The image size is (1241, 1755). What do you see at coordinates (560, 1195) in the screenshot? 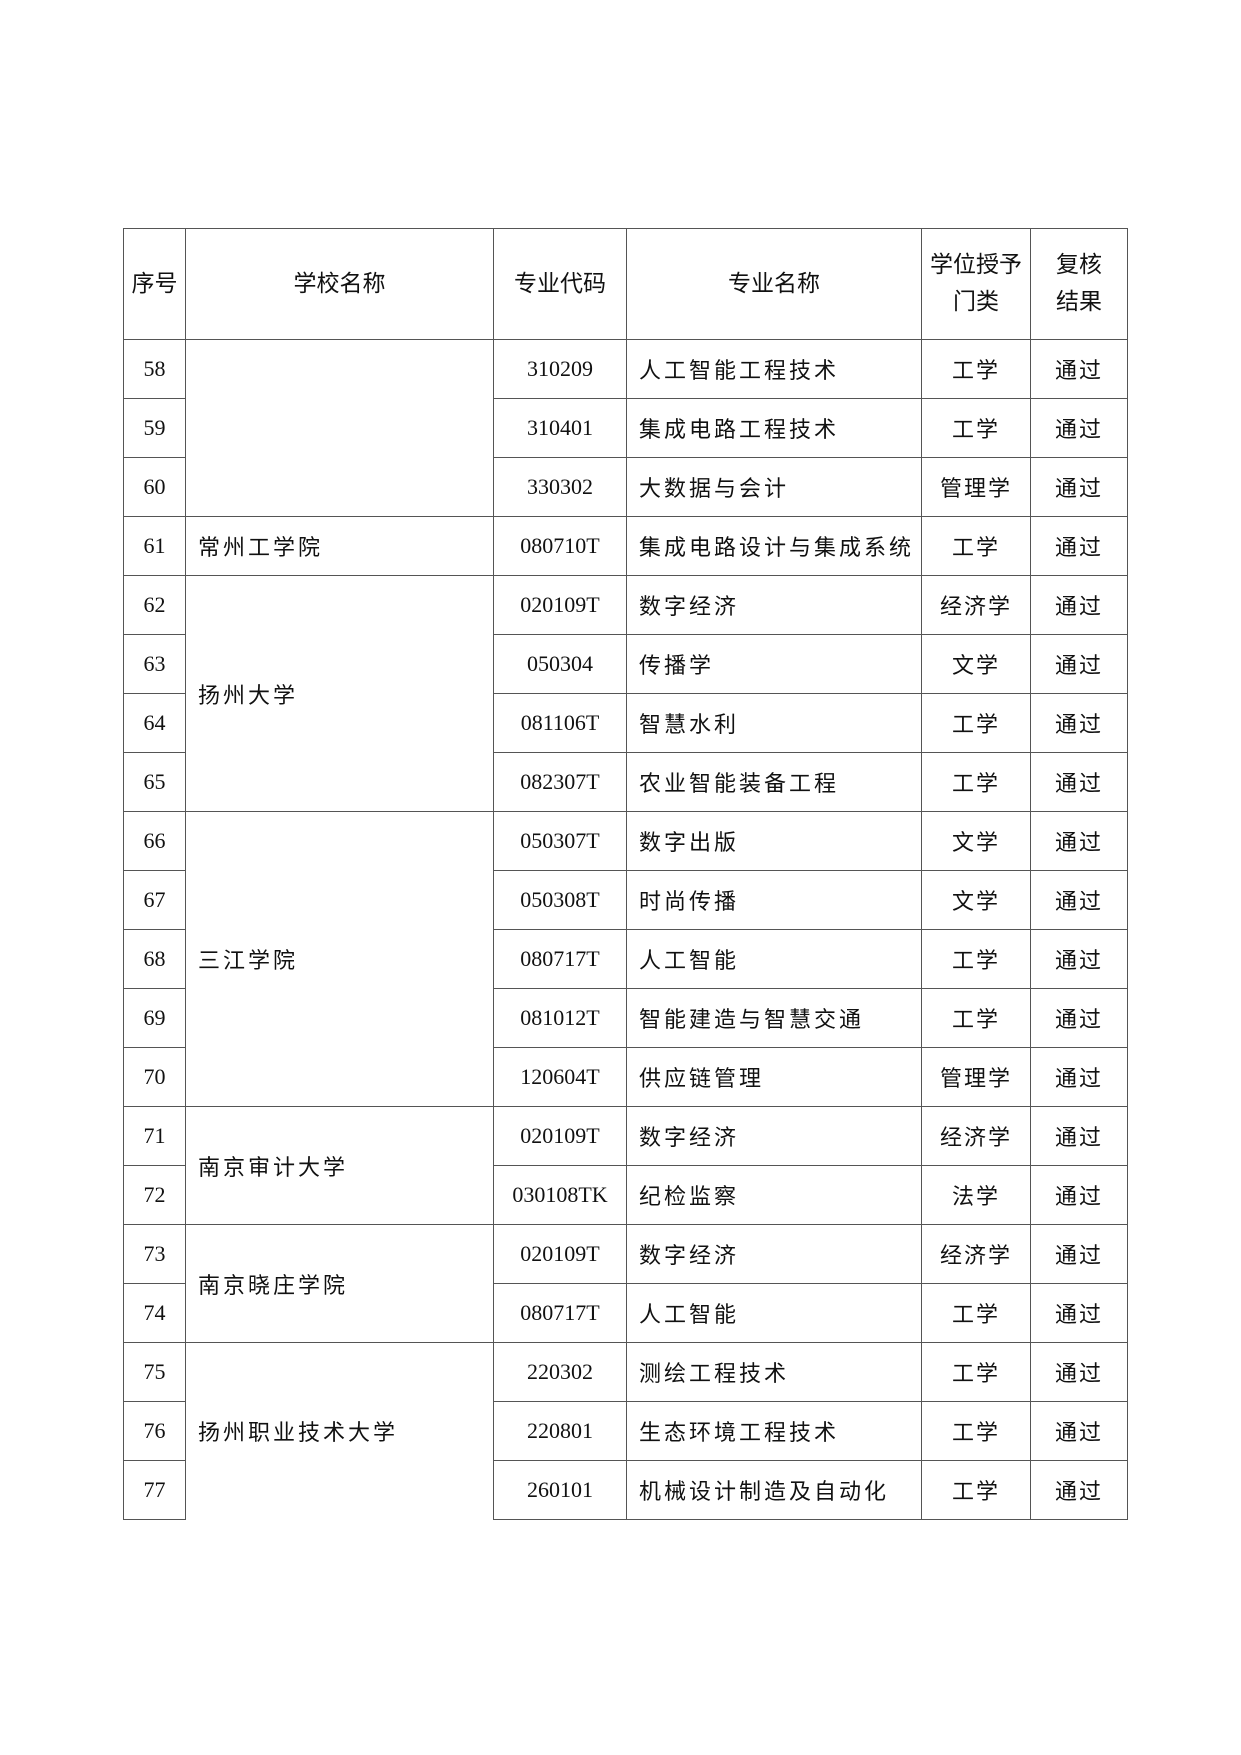
I see `code-cell: 030108TK` at bounding box center [560, 1195].